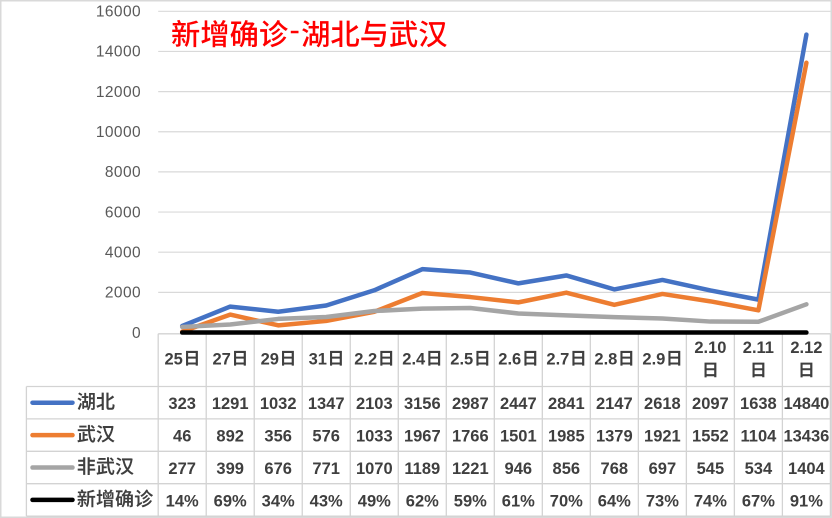  Describe the element at coordinates (182, 469) in the screenshot. I see `svg-text: 277` at that location.